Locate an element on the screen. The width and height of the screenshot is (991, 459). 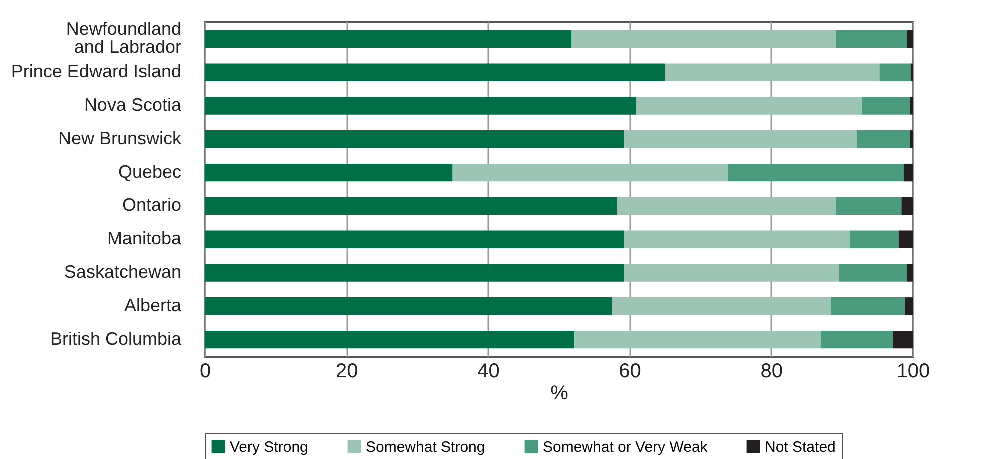
y-tick-label: Quebec is located at coordinates (150, 172).